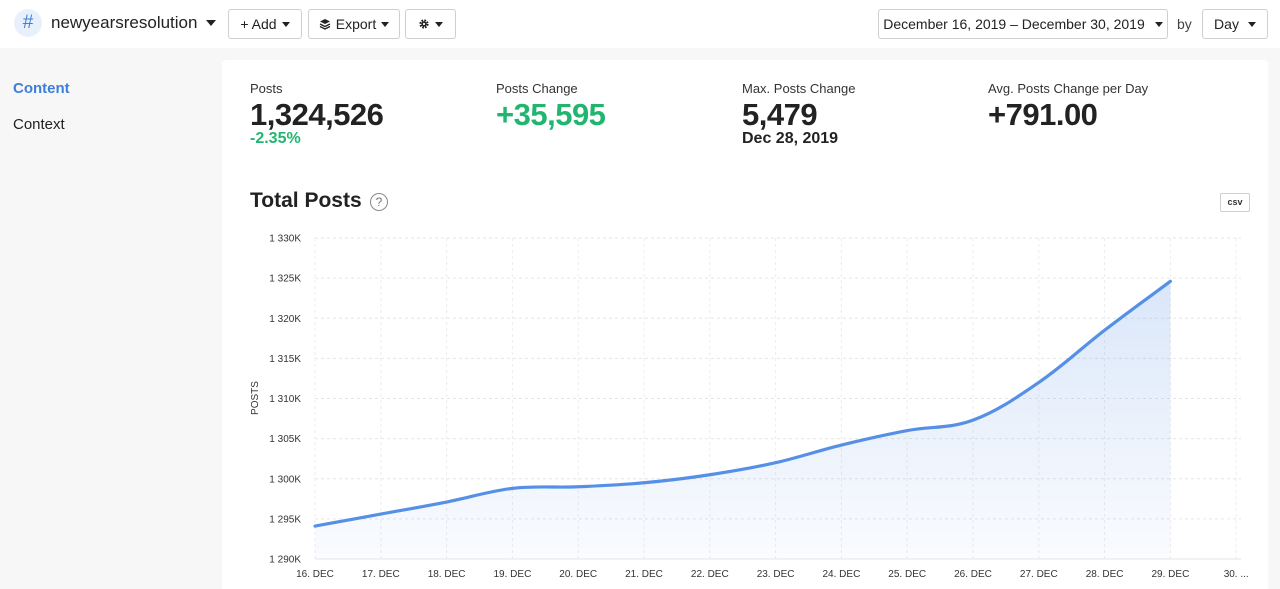 The width and height of the screenshot is (1280, 589). Describe the element at coordinates (285, 319) in the screenshot. I see `y-tick-label: 1 320K` at that location.